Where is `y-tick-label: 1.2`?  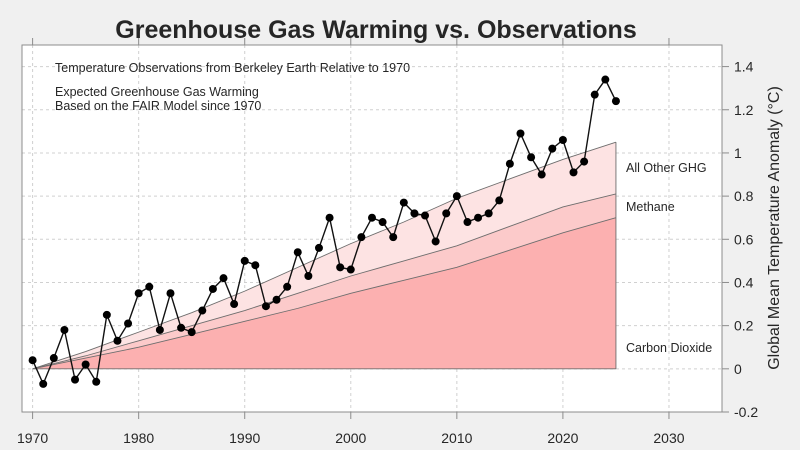 y-tick-label: 1.2 is located at coordinates (744, 110).